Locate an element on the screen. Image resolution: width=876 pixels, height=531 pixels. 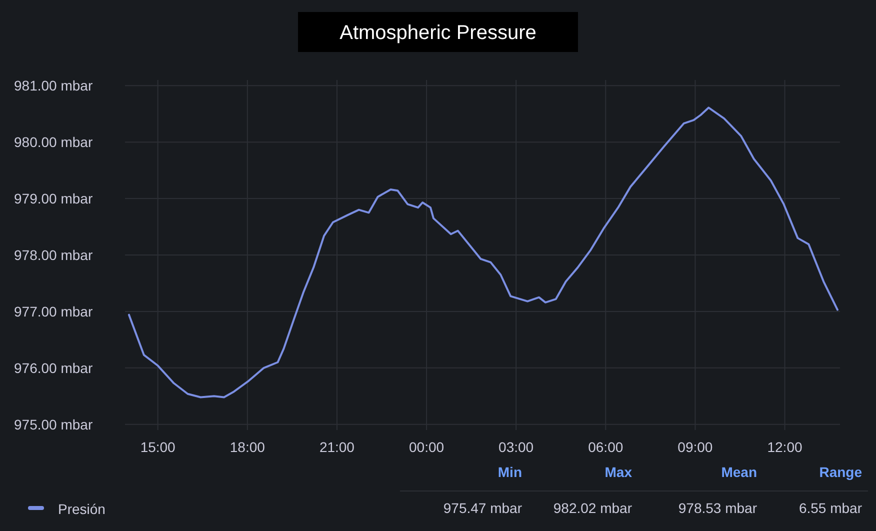
x-tick-label: 18:00 is located at coordinates (248, 447).